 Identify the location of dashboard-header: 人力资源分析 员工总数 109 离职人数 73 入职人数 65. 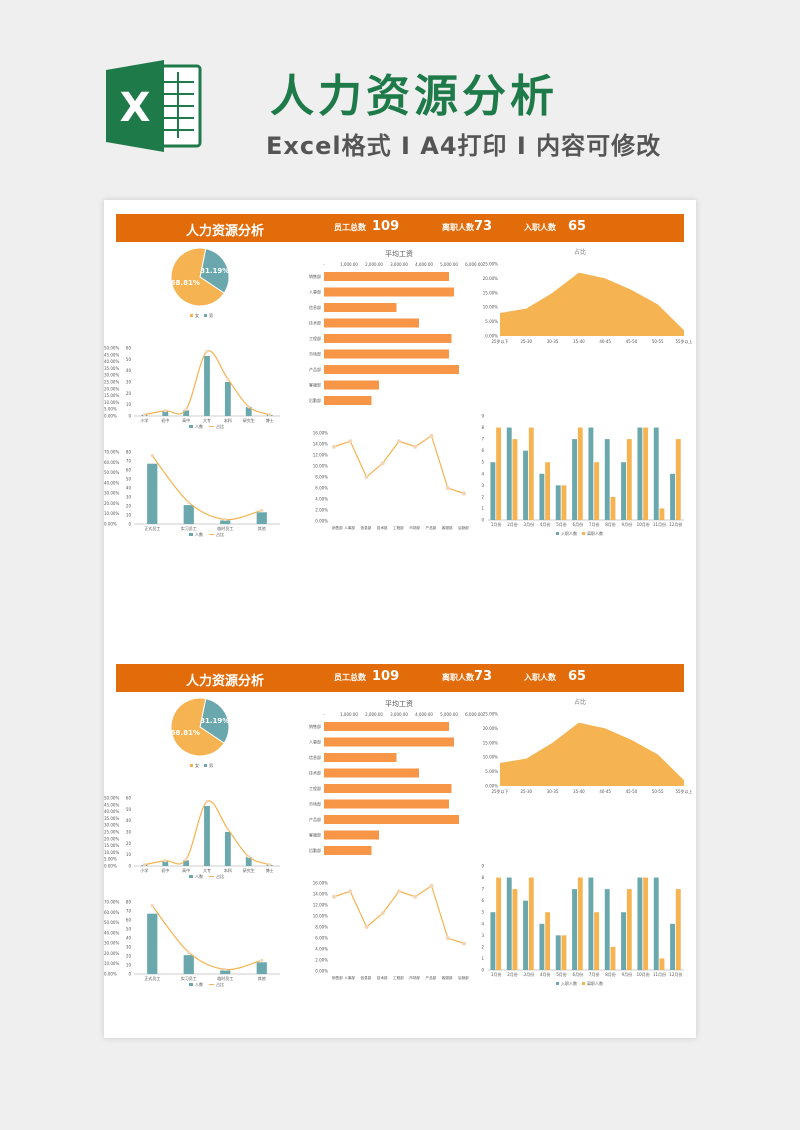
(400, 678).